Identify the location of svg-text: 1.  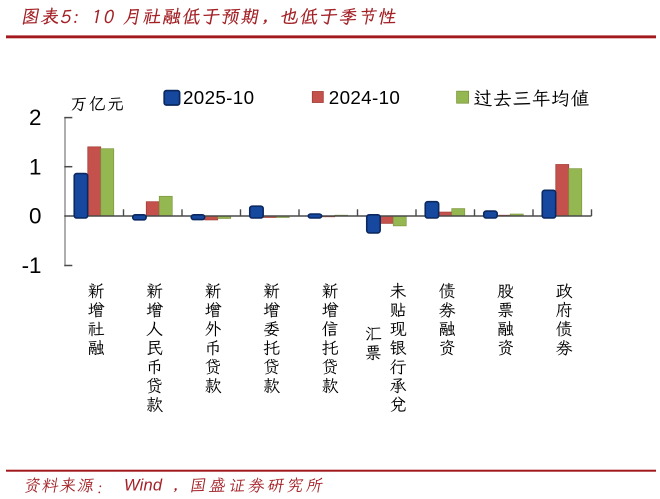
(35, 166).